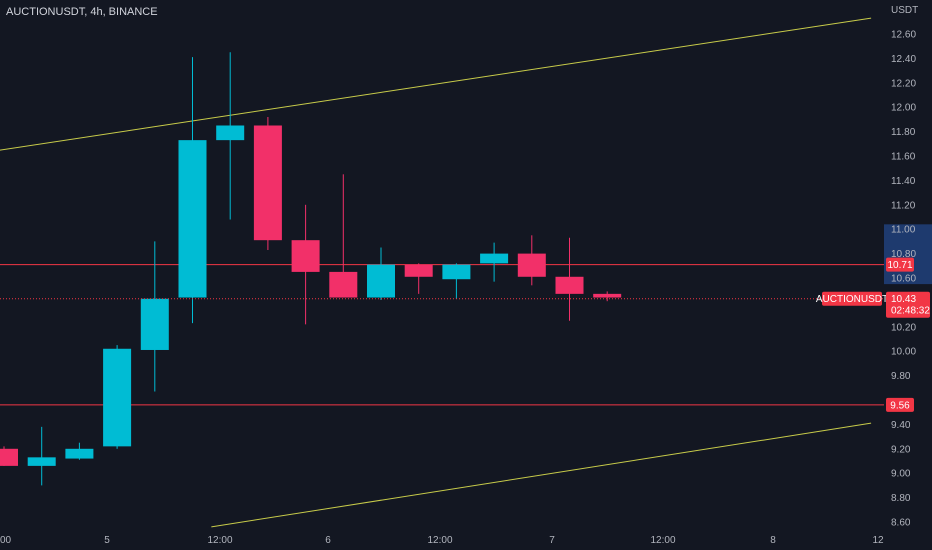  Describe the element at coordinates (903, 83) in the screenshot. I see `y-tick-label: 12.20` at that location.